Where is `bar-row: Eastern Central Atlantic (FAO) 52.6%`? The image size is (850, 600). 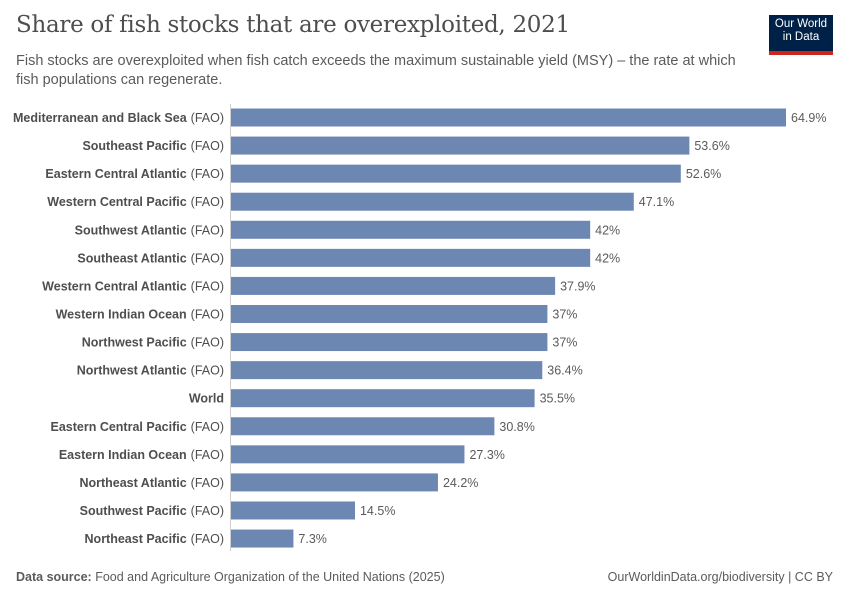 bar-row: Eastern Central Atlantic (FAO) 52.6% is located at coordinates (383, 173).